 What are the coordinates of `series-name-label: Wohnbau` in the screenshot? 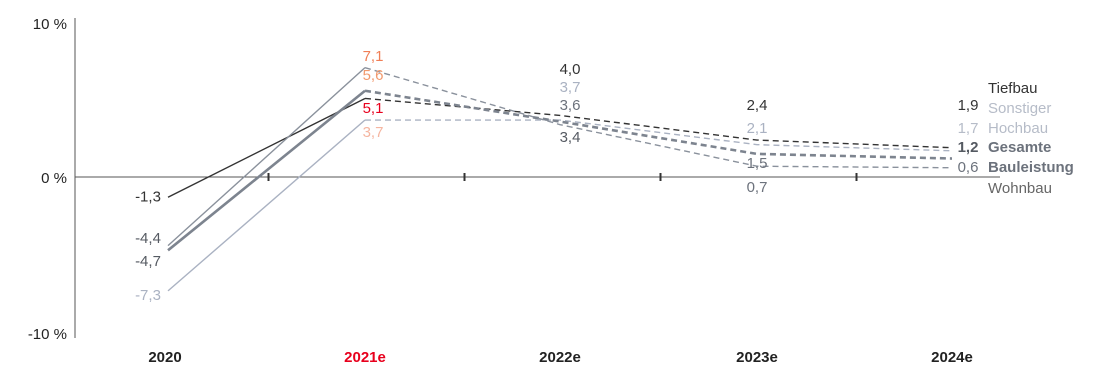 It's located at (1020, 188).